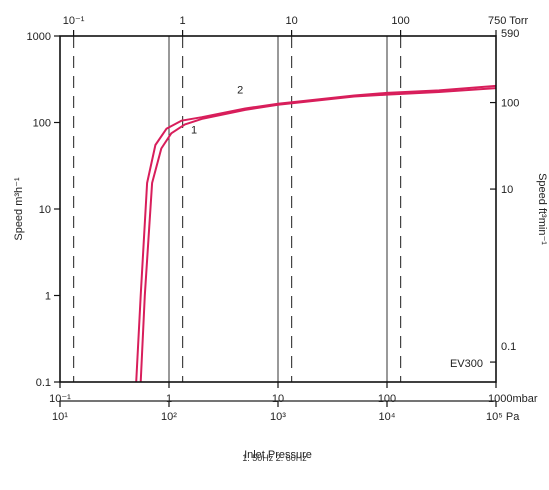 The image size is (549, 490). I want to click on x-axis-title: Inlet Pressure, so click(278, 455).